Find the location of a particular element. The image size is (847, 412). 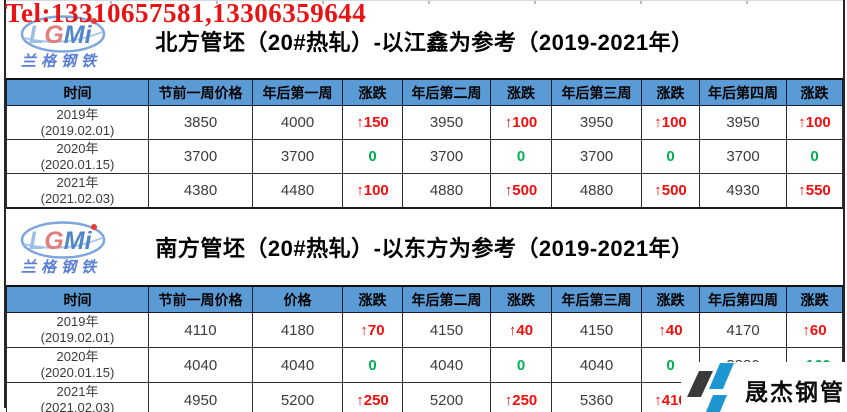

change-cell: ↑150 is located at coordinates (372, 122).